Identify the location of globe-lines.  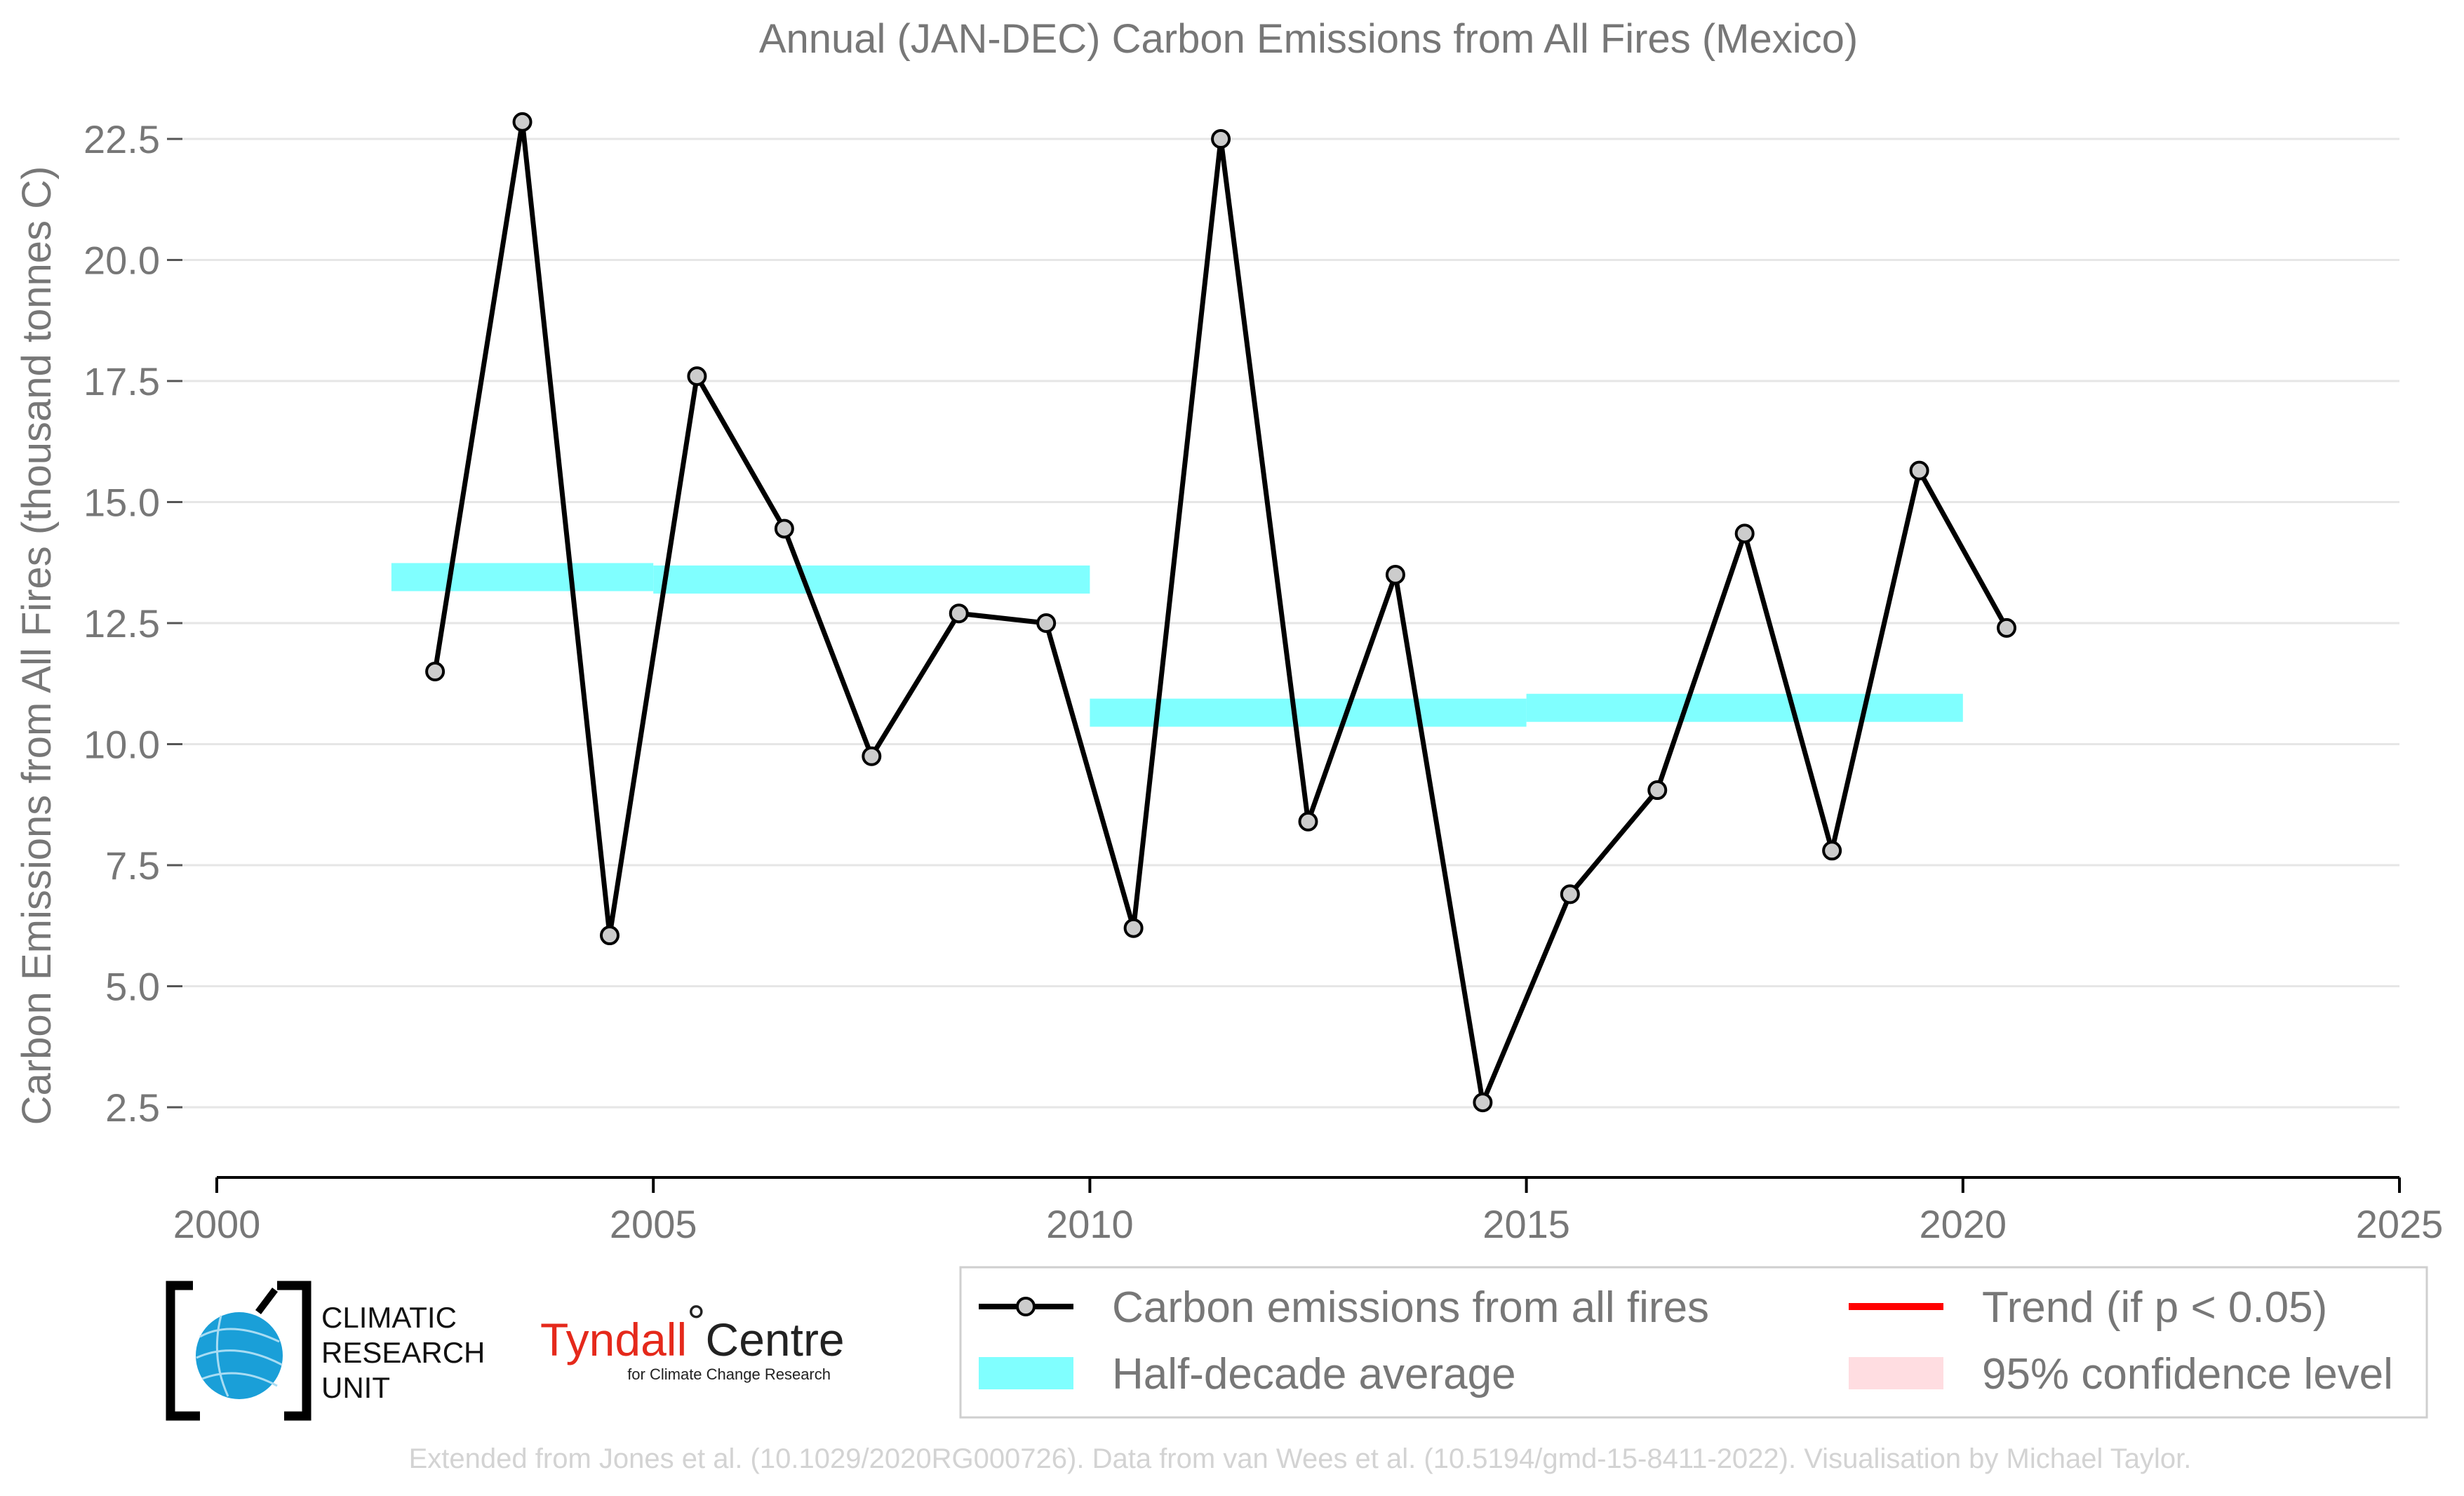
(239, 1356).